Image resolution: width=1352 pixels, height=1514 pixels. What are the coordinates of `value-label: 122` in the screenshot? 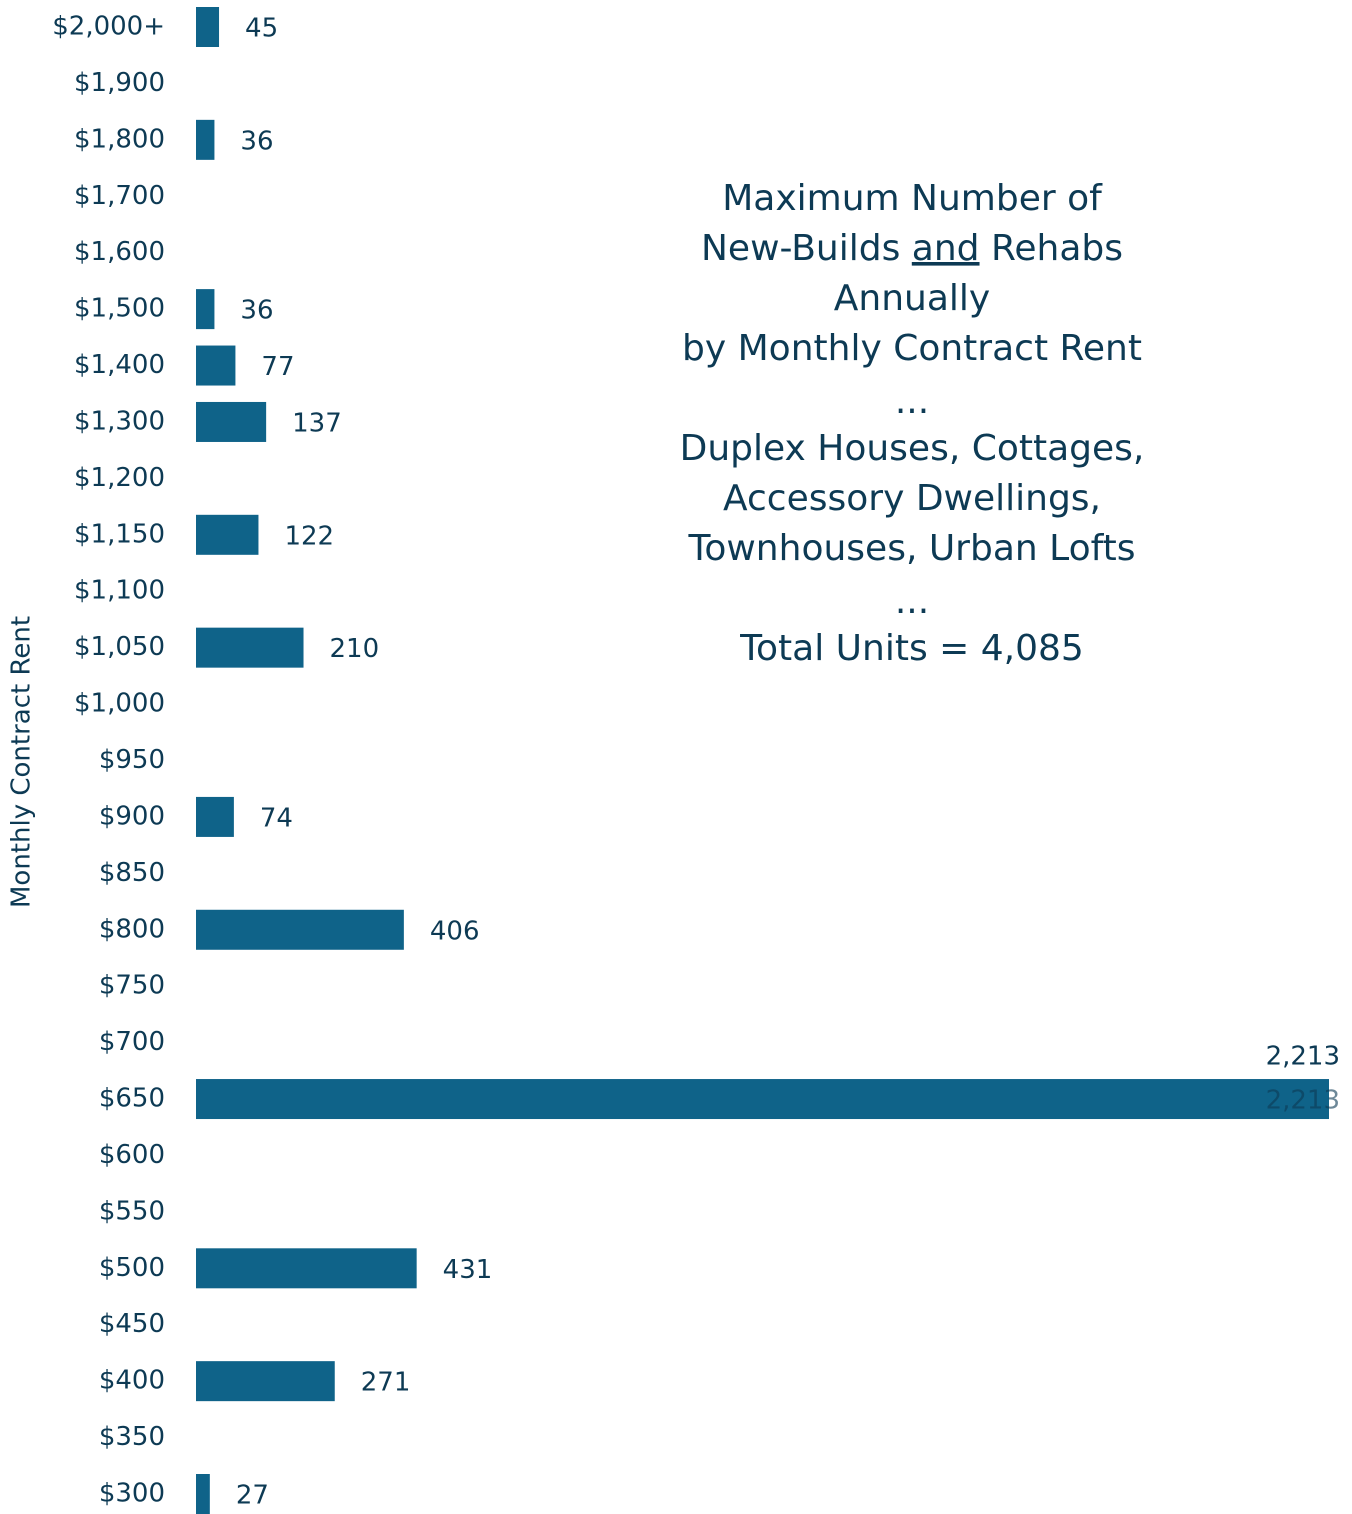 It's located at (309, 536).